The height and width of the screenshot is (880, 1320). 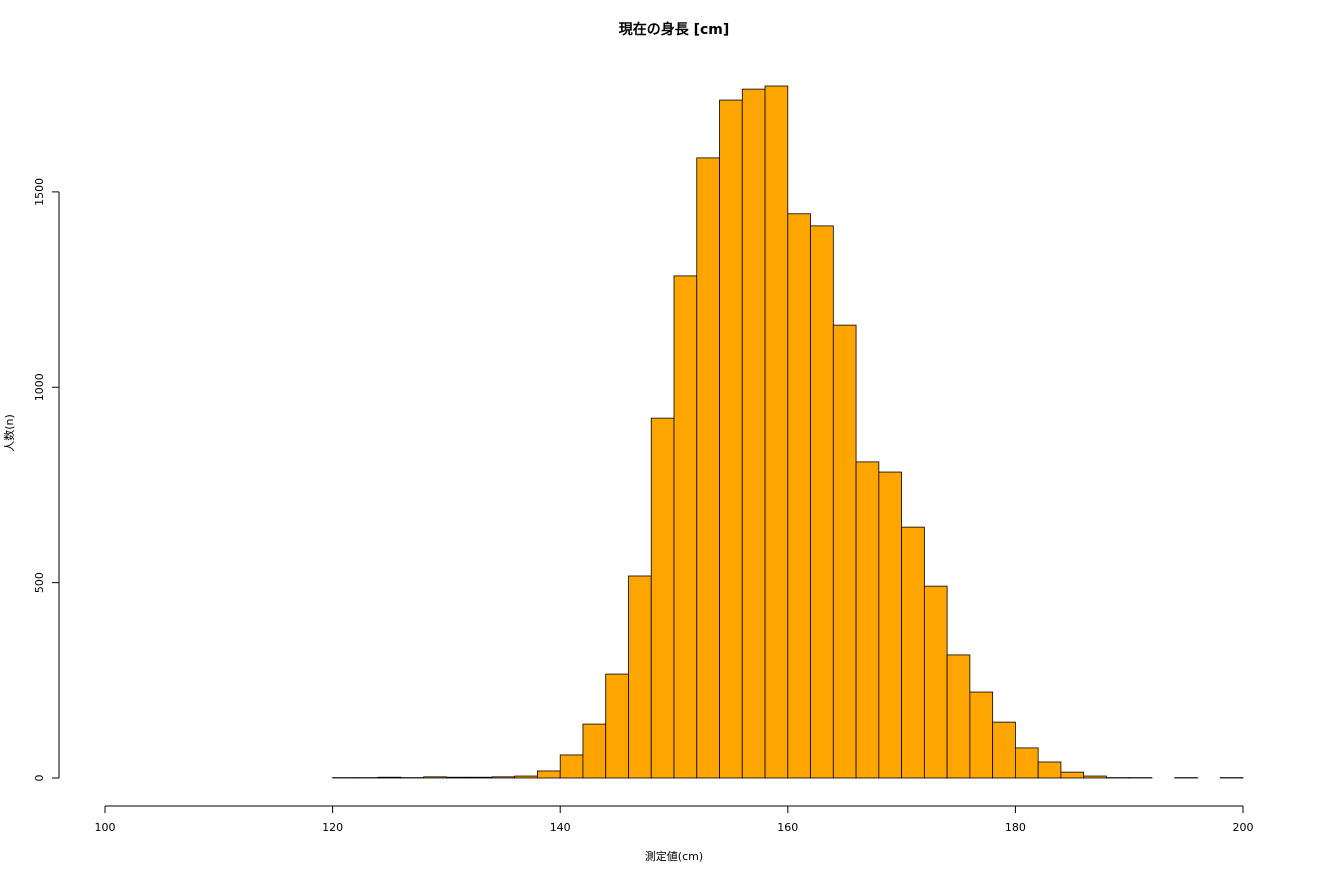 I want to click on x-tick-label: 100, so click(x=105, y=827).